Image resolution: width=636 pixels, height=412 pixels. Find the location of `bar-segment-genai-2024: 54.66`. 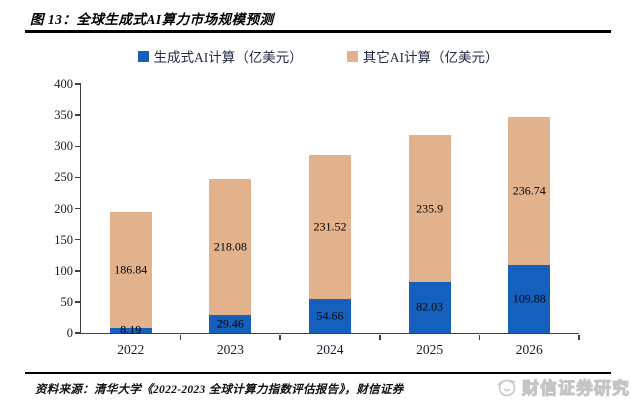

bar-segment-genai-2024: 54.66 is located at coordinates (330, 315).